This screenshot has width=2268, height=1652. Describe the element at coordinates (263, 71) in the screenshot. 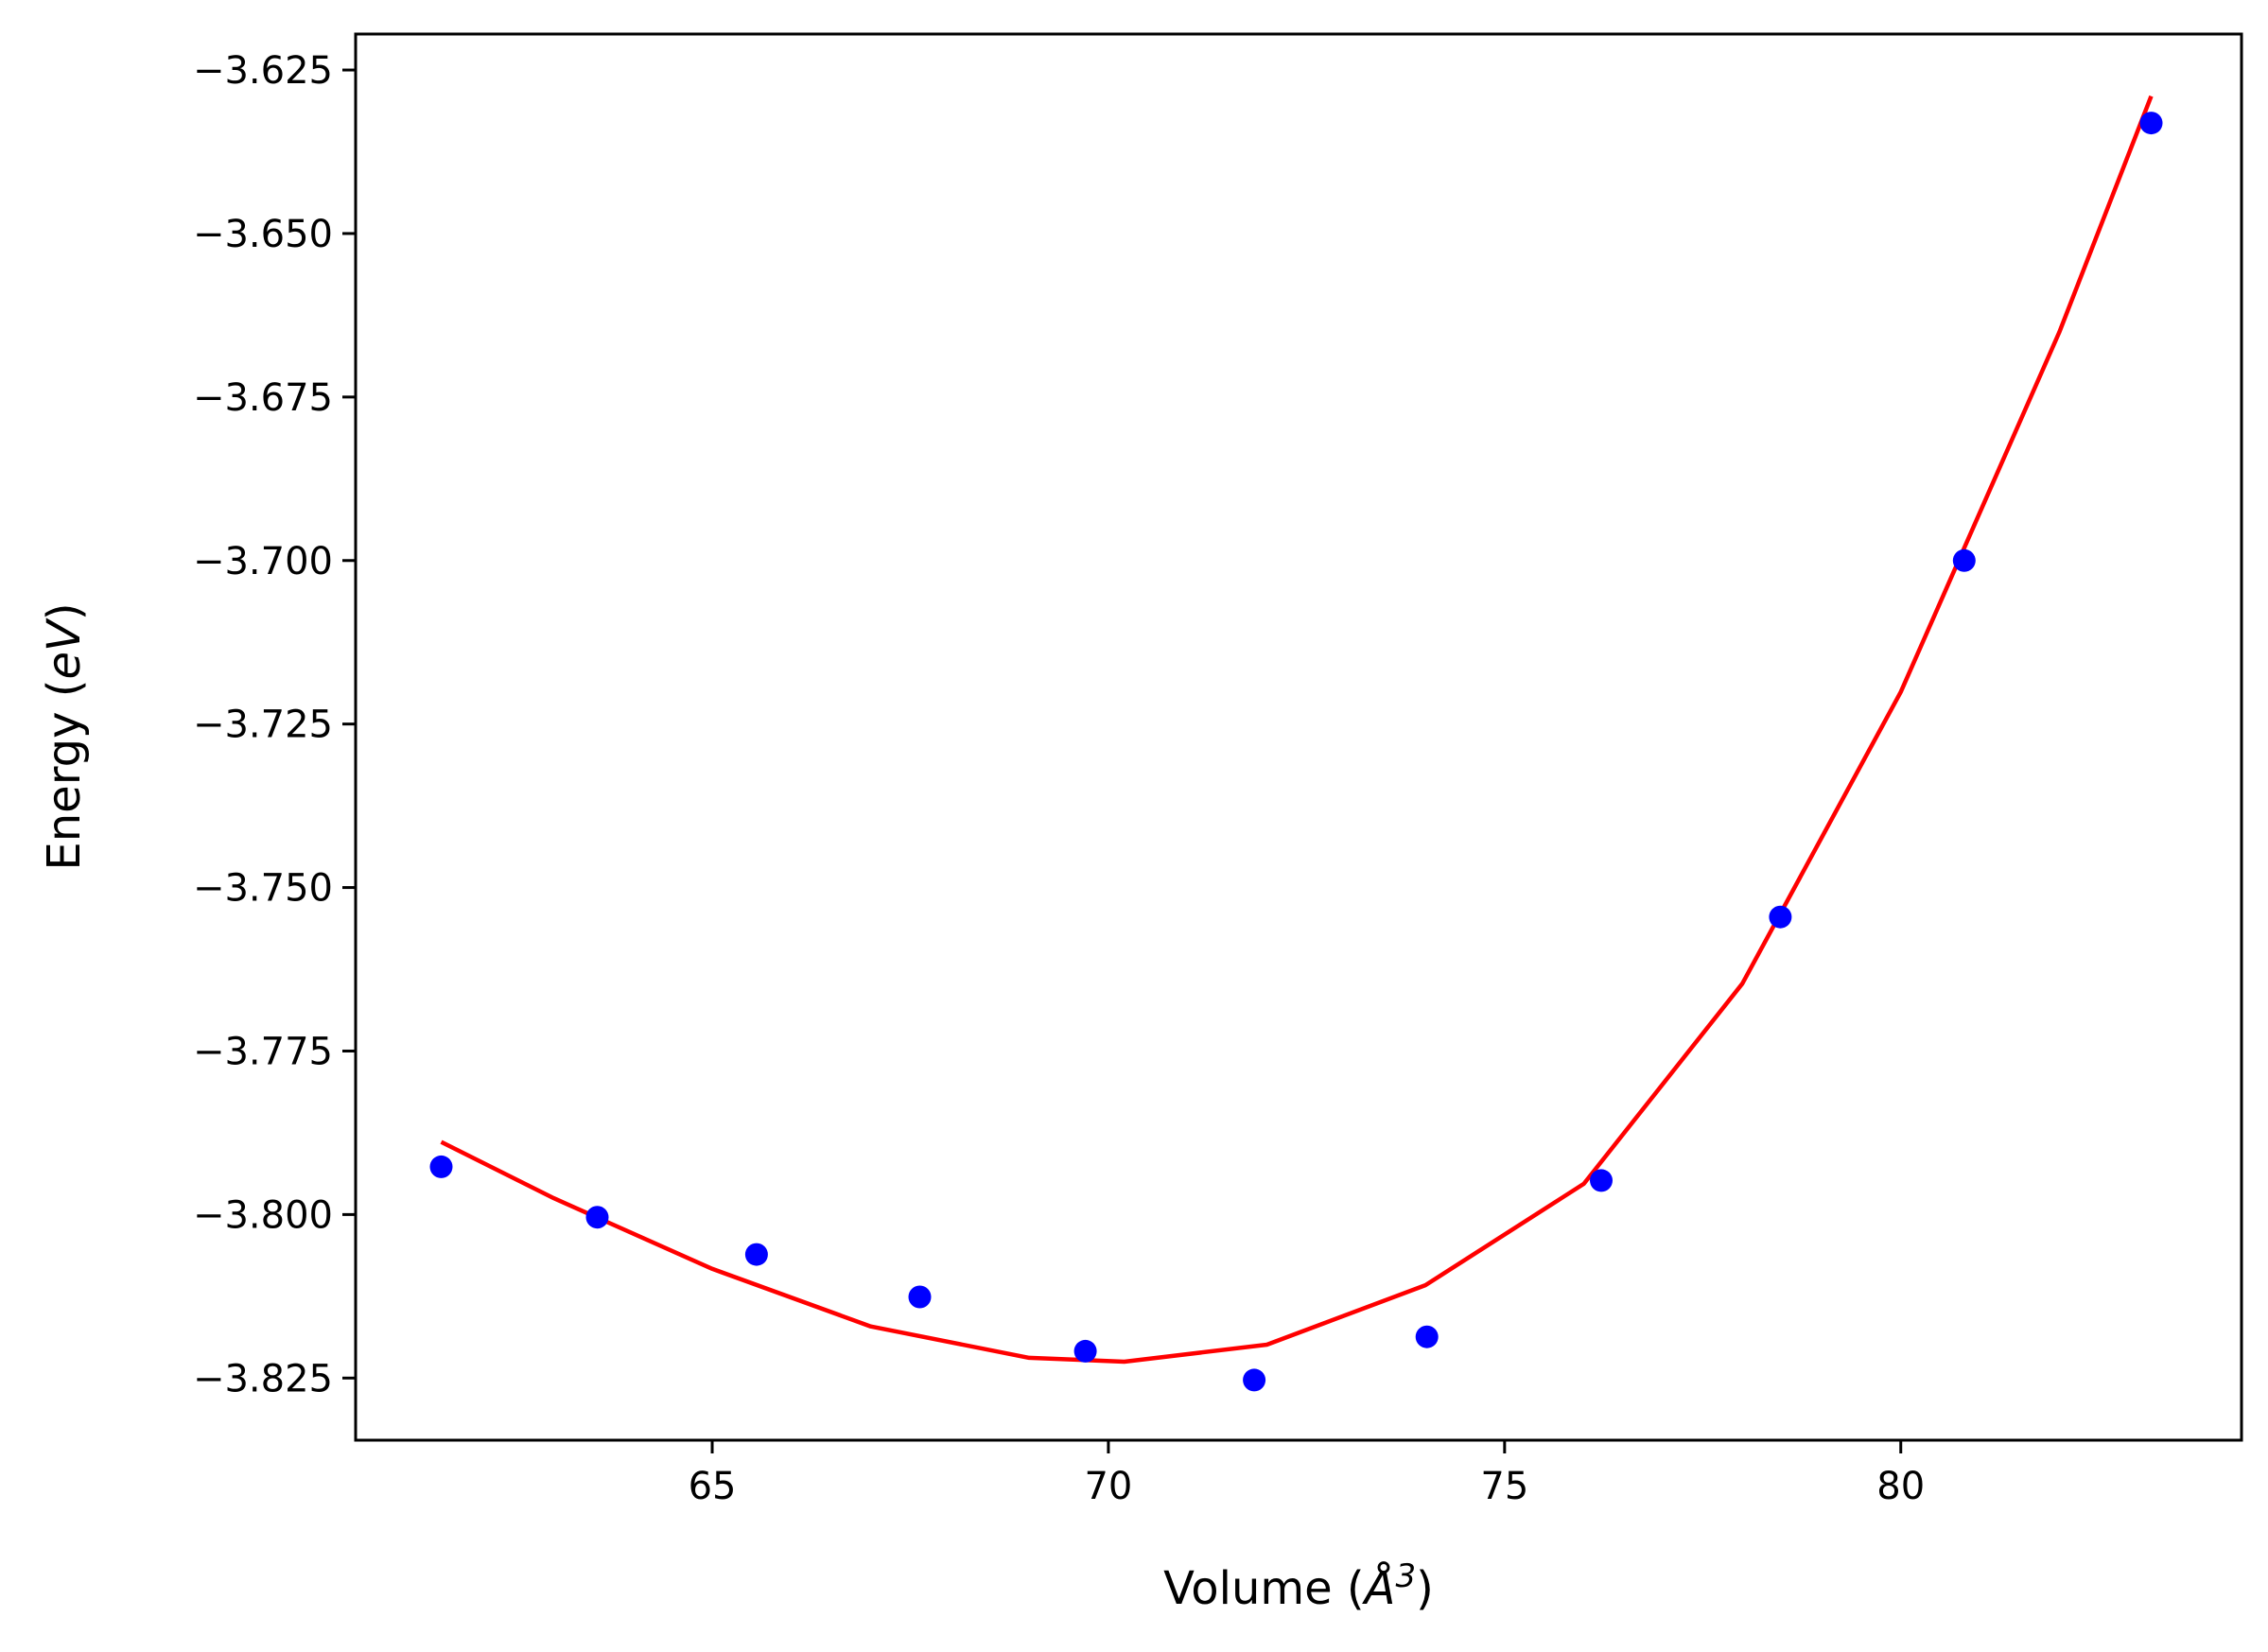

I see `y-tick-label: −3.625` at that location.